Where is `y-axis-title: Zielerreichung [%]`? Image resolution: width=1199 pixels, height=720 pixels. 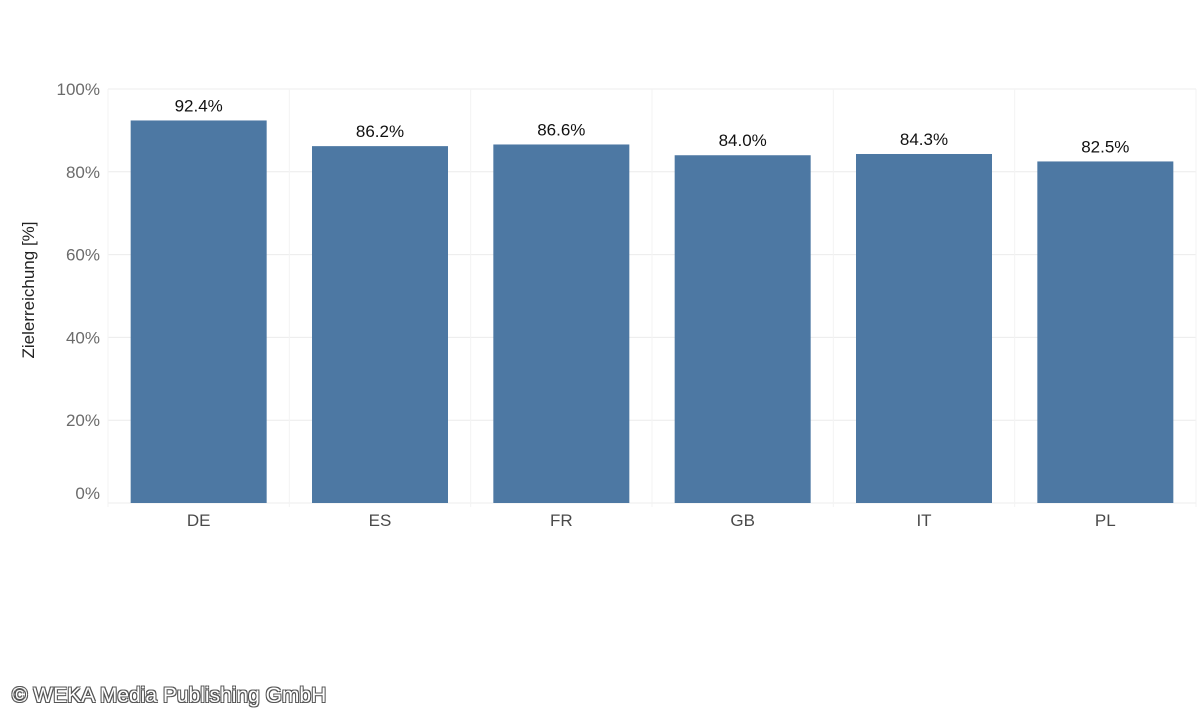
y-axis-title: Zielerreichung [%] is located at coordinates (28, 289).